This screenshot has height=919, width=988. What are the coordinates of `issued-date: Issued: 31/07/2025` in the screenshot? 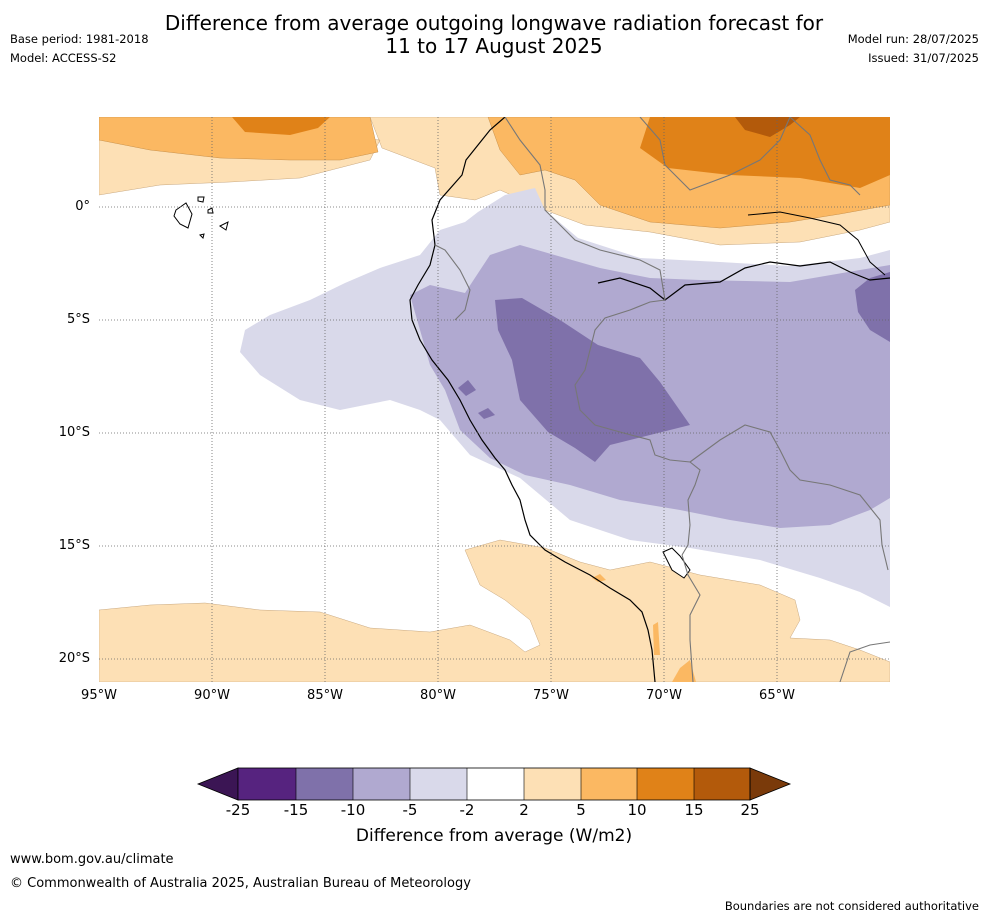 It's located at (923, 58).